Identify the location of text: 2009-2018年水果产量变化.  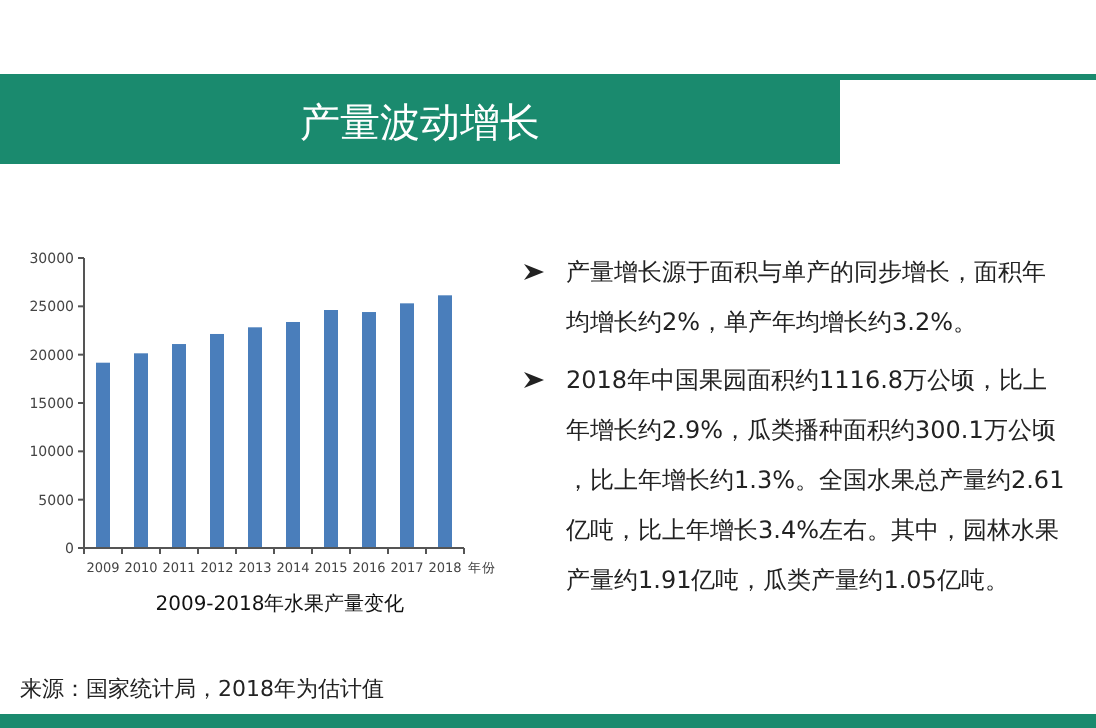
(280, 604).